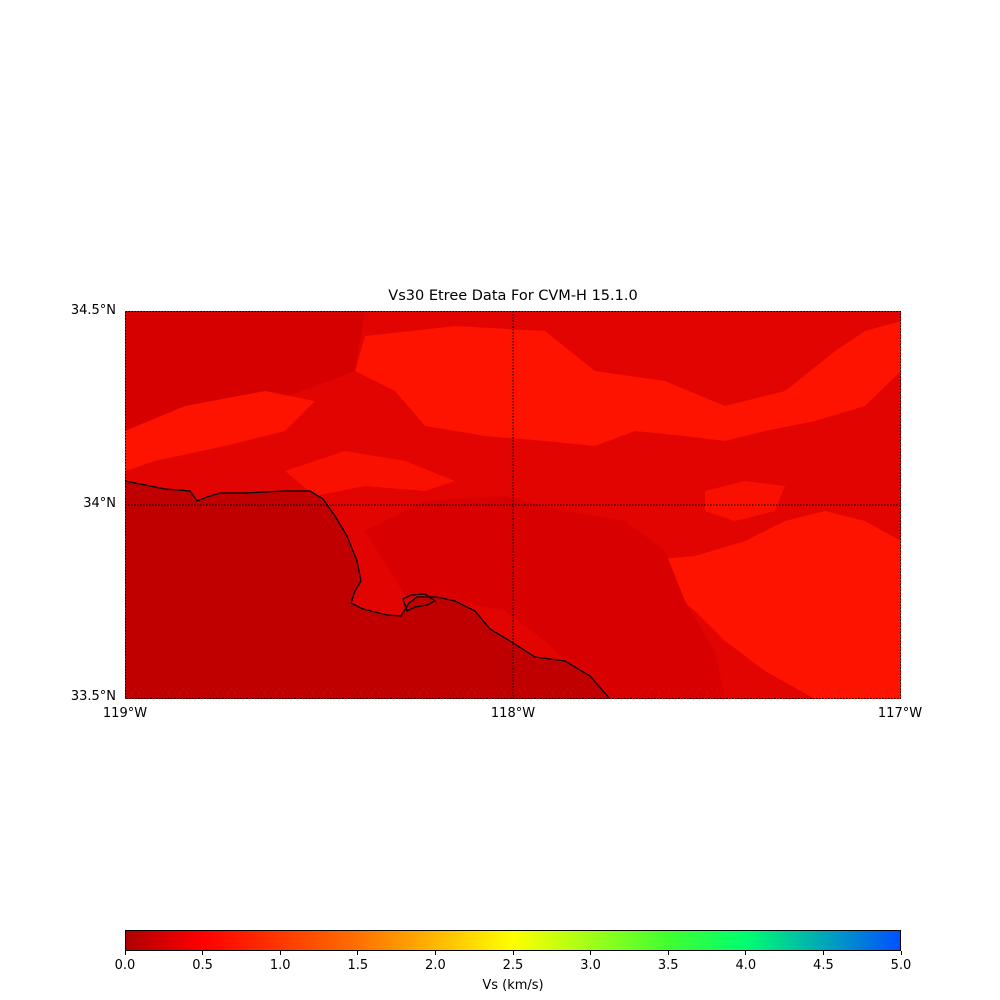 This screenshot has height=1000, width=1000. I want to click on coastline, so click(368, 589).